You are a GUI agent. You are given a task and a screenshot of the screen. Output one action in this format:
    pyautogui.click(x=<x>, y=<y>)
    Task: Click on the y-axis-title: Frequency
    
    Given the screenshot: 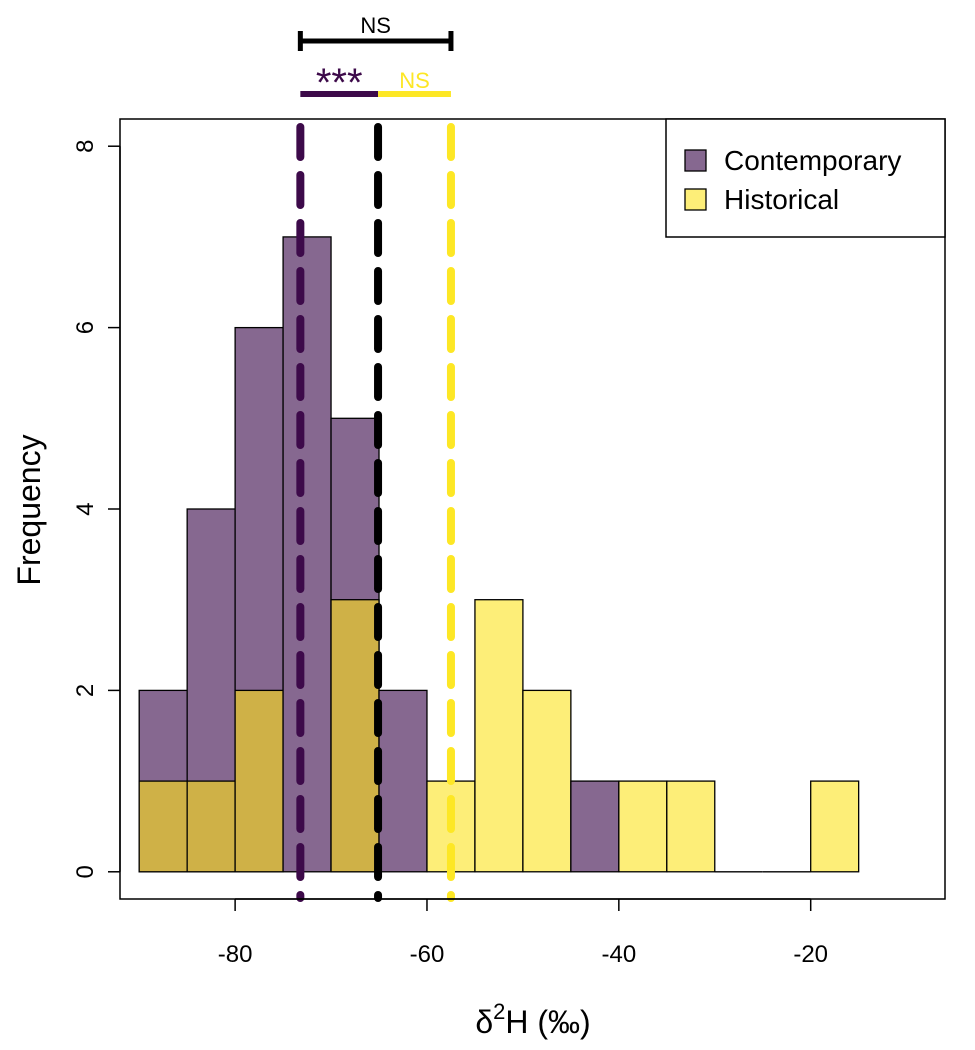 What is the action you would take?
    pyautogui.click(x=29, y=509)
    